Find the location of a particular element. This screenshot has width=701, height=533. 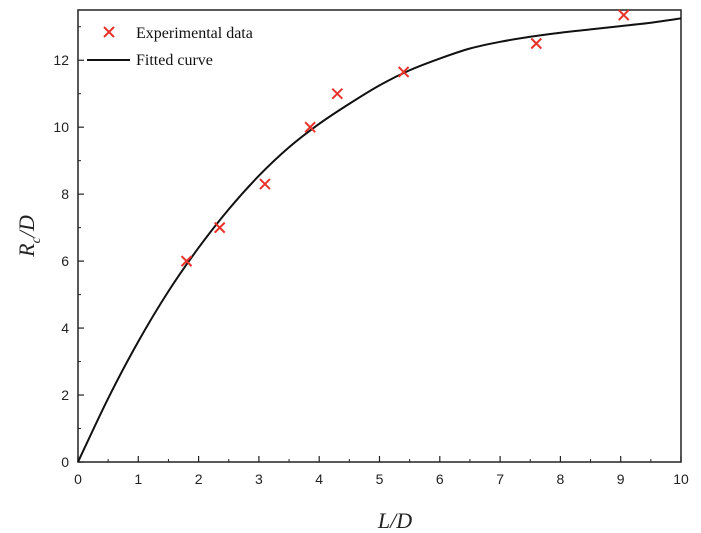

legend-label-fitted: Fitted curve is located at coordinates (174, 60).